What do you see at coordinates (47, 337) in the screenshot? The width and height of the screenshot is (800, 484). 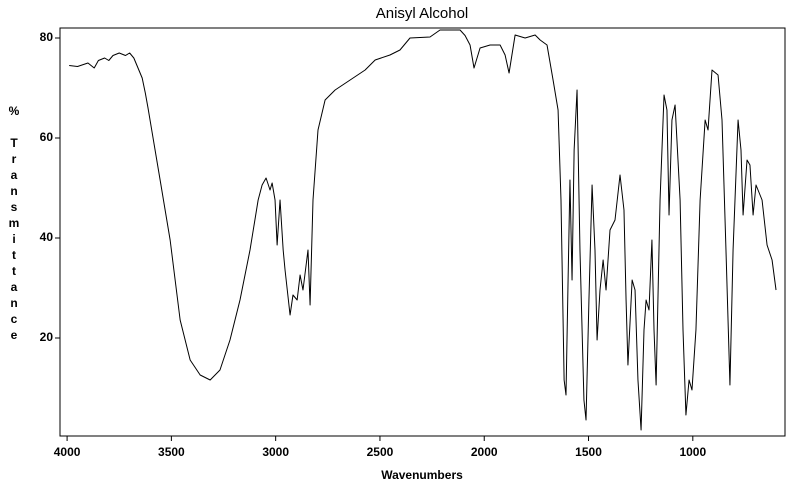 I see `y-tick-label: 20` at bounding box center [47, 337].